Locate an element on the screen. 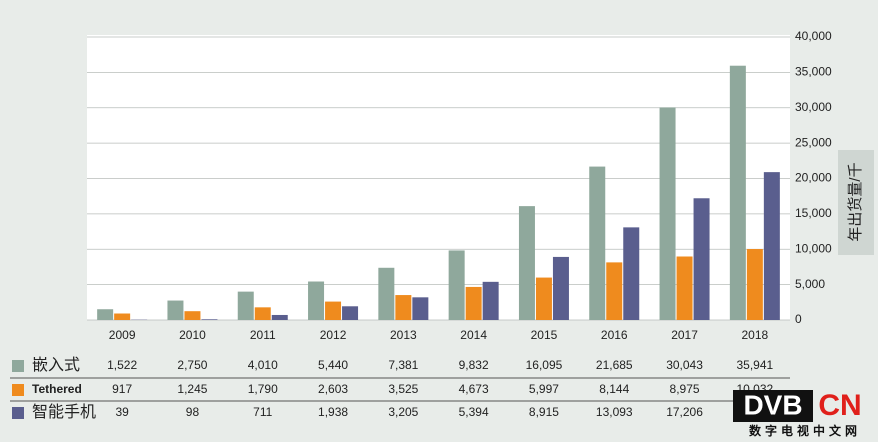 This screenshot has width=878, height=442. table-cell: 13,093 is located at coordinates (614, 412).